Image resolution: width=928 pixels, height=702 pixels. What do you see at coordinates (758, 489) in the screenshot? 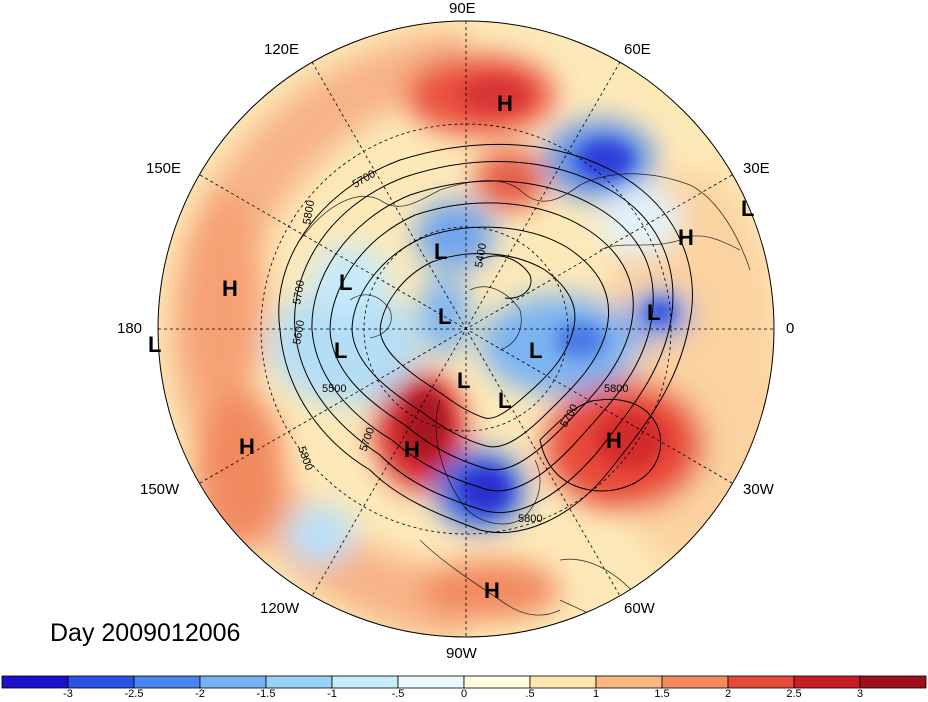
I see `longitude-label-30w: 30W` at bounding box center [758, 489].